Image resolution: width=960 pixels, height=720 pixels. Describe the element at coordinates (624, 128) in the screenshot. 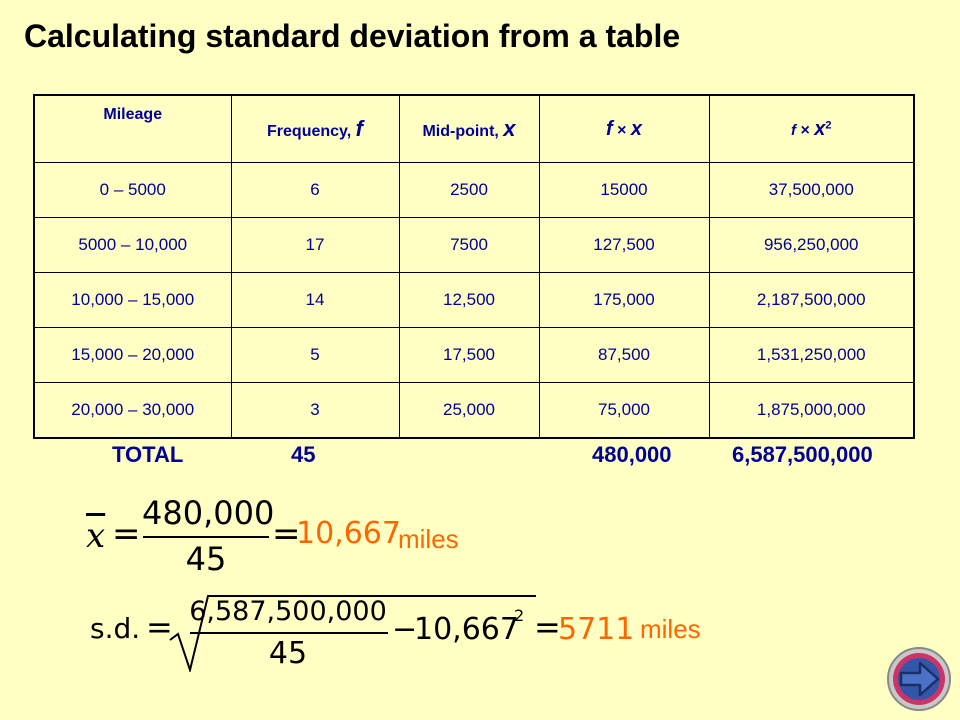

I see `header-fx: f × x` at that location.